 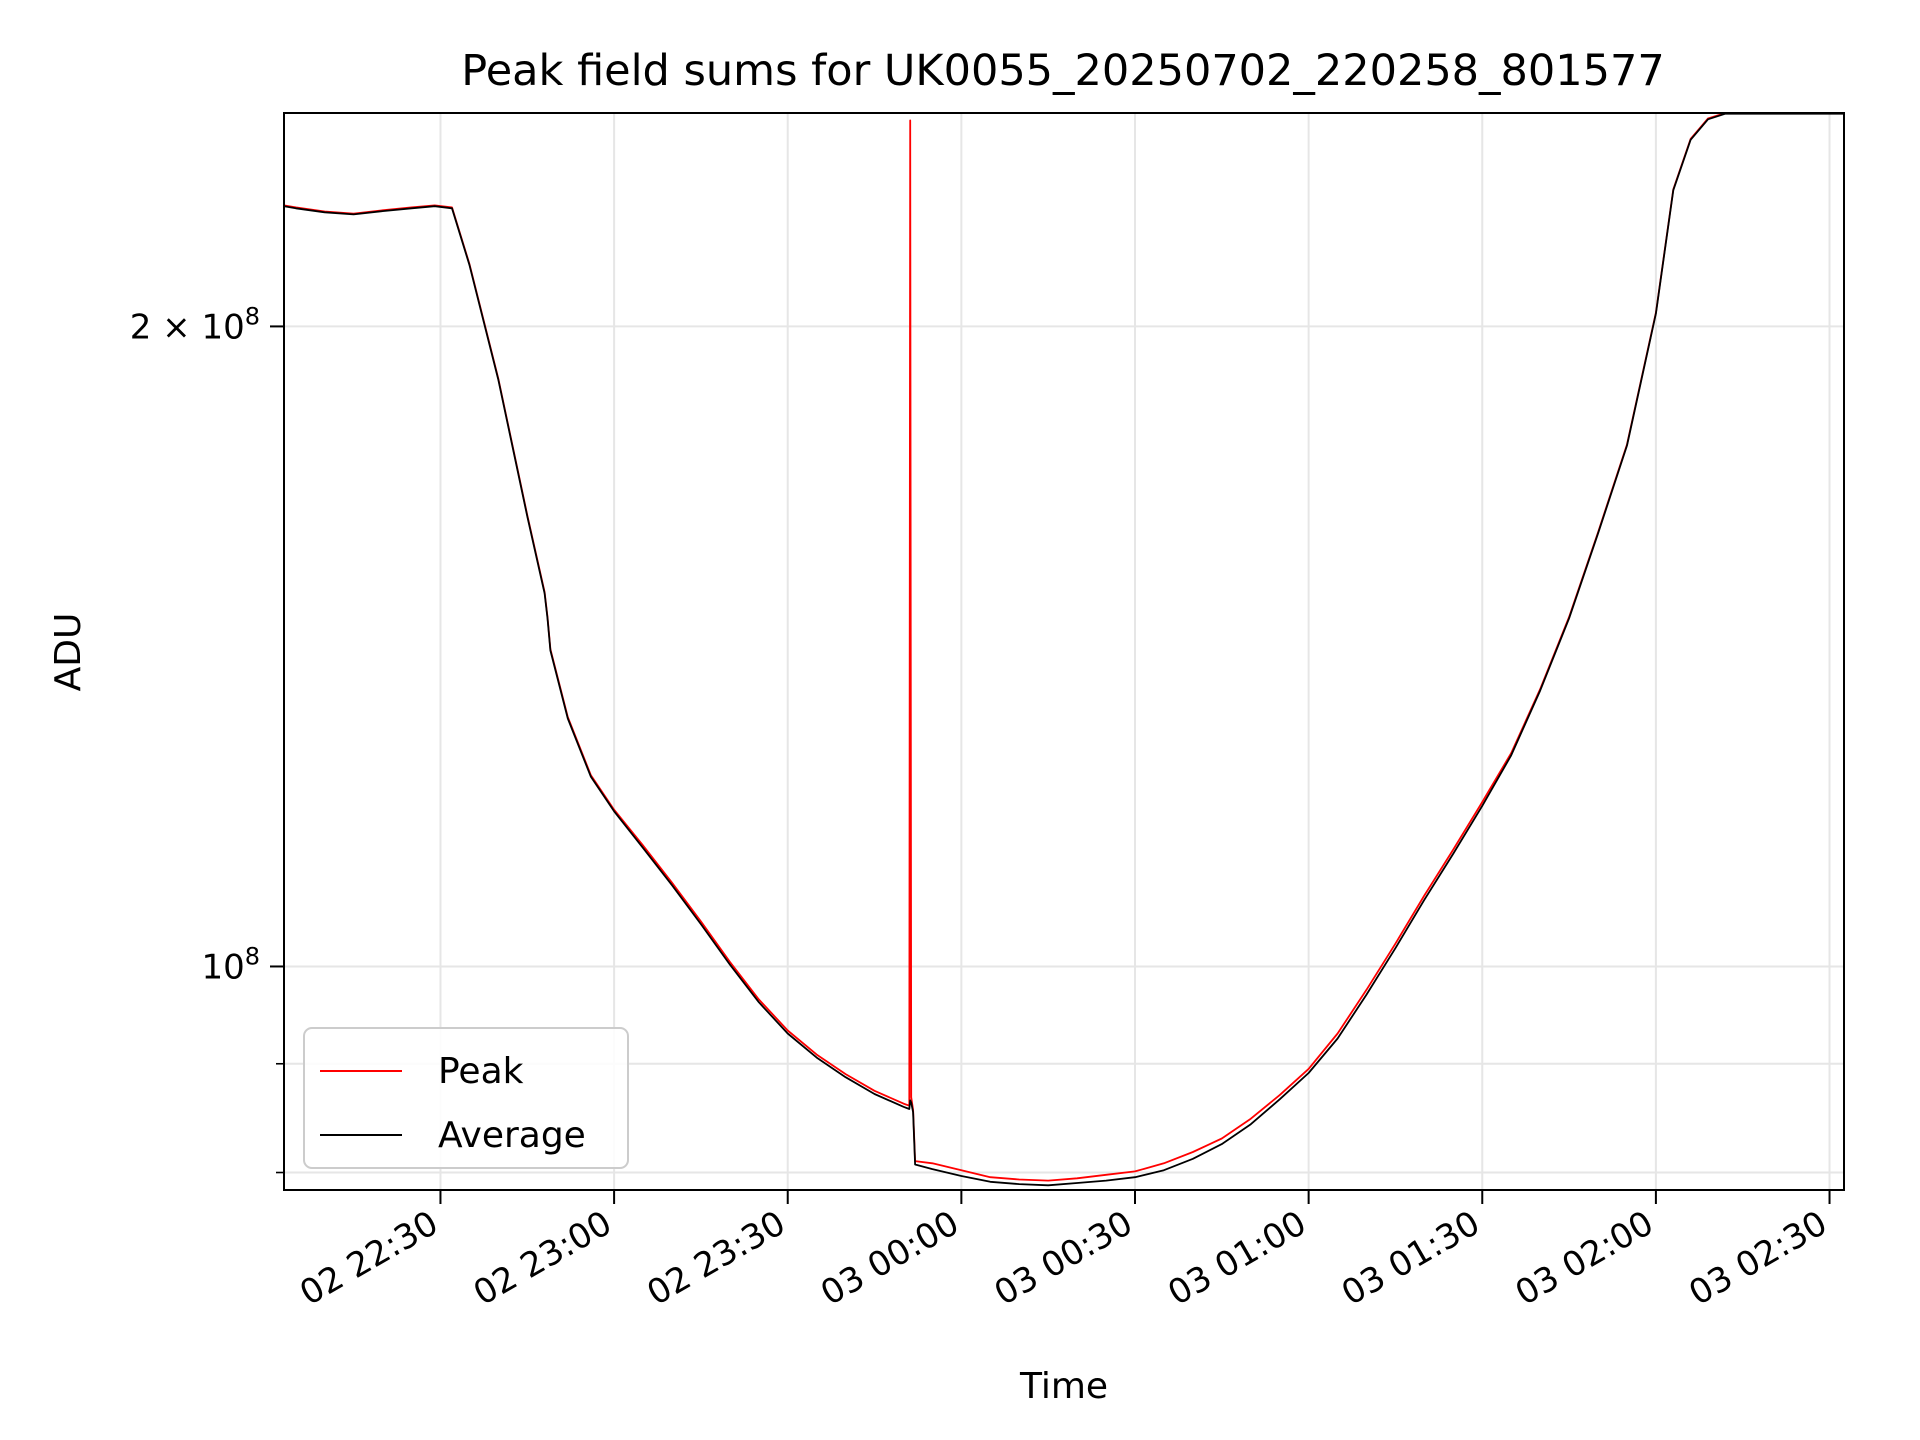 I want to click on legend-box, so click(x=466, y=1098).